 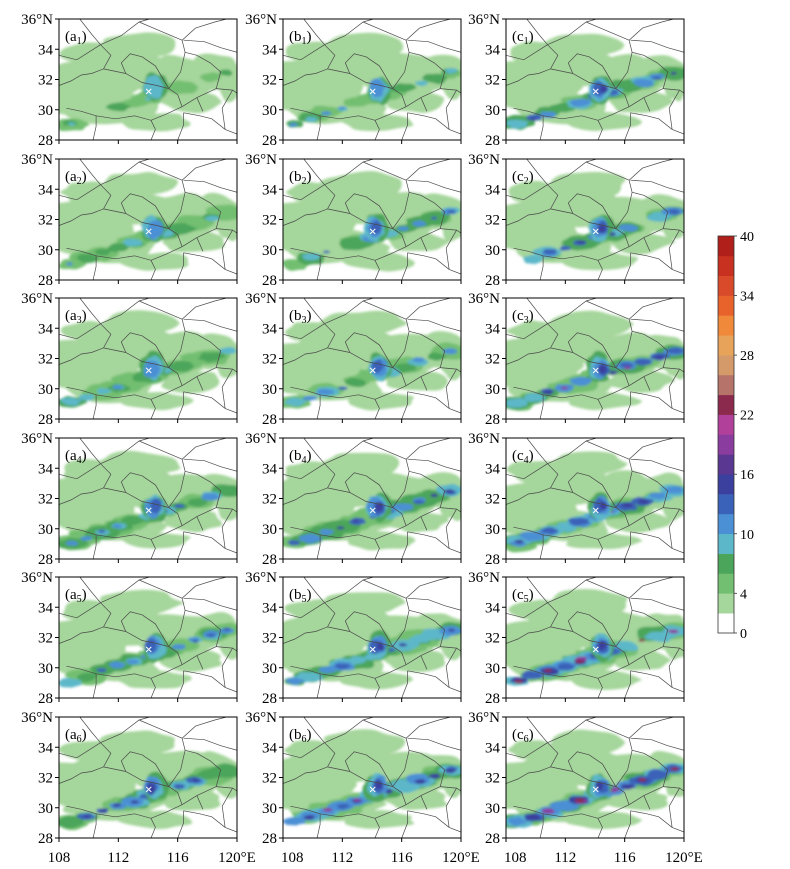 What do you see at coordinates (523, 178) in the screenshot?
I see `panel-label: (c2)` at bounding box center [523, 178].